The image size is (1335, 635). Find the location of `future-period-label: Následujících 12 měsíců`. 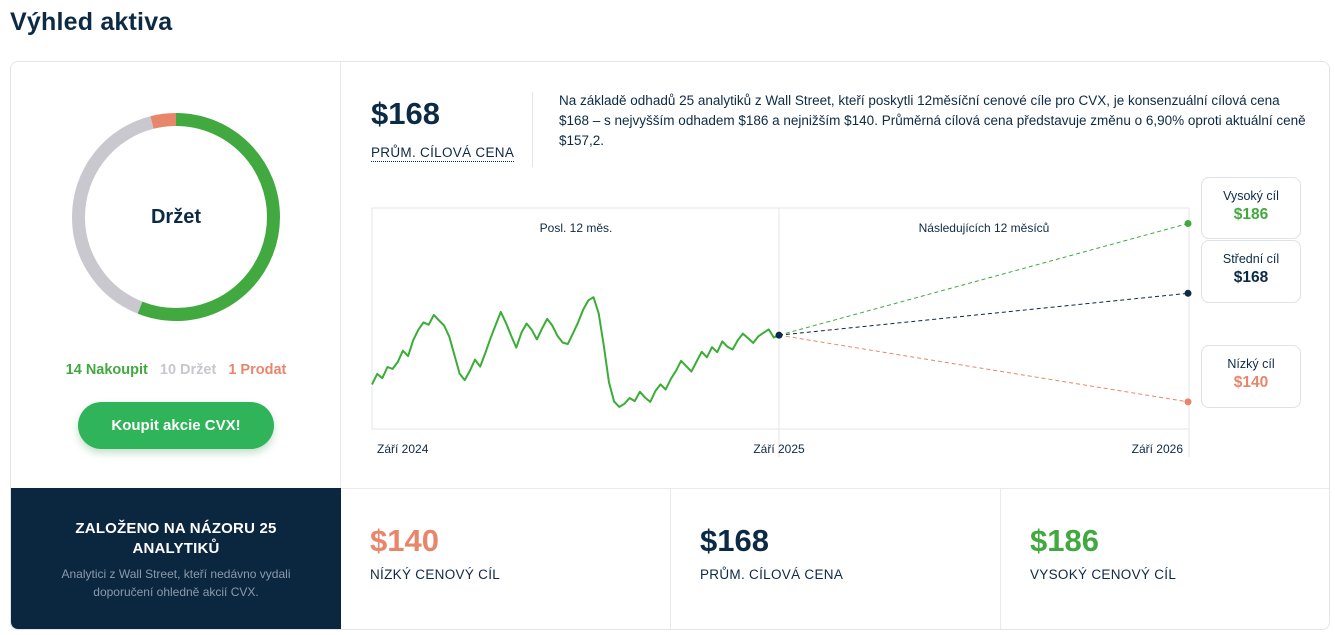

future-period-label: Následujících 12 měsíců is located at coordinates (984, 228).